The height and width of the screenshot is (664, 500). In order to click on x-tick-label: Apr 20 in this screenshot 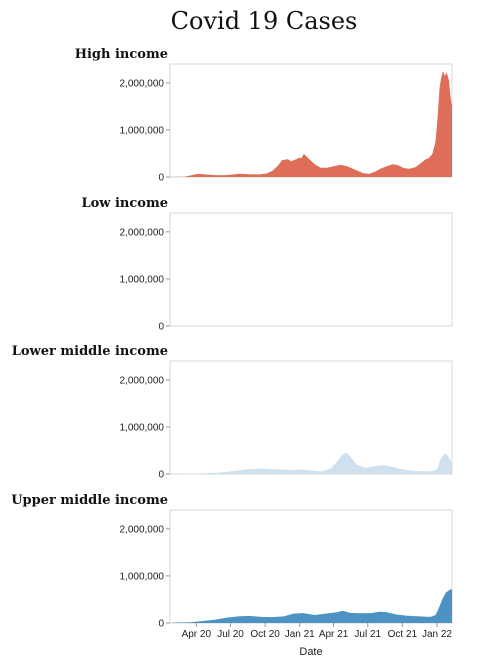, I will do `click(197, 634)`.